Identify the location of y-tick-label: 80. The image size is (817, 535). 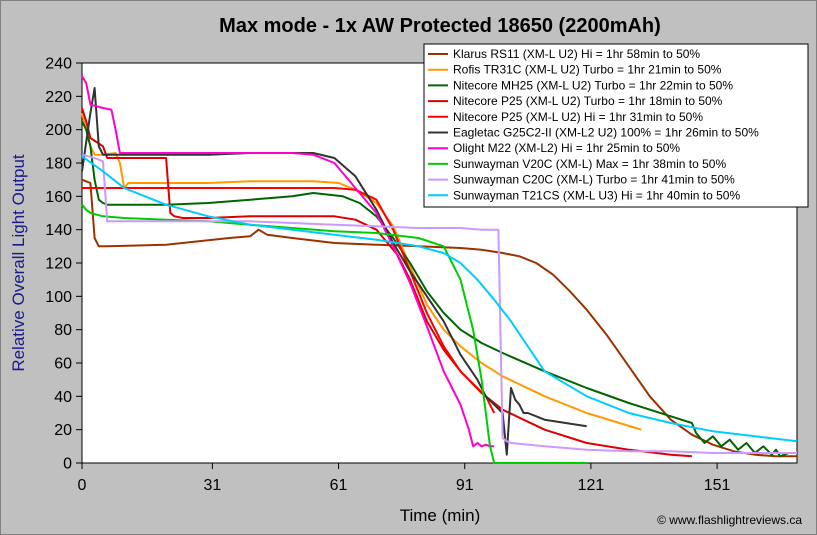
(63, 330).